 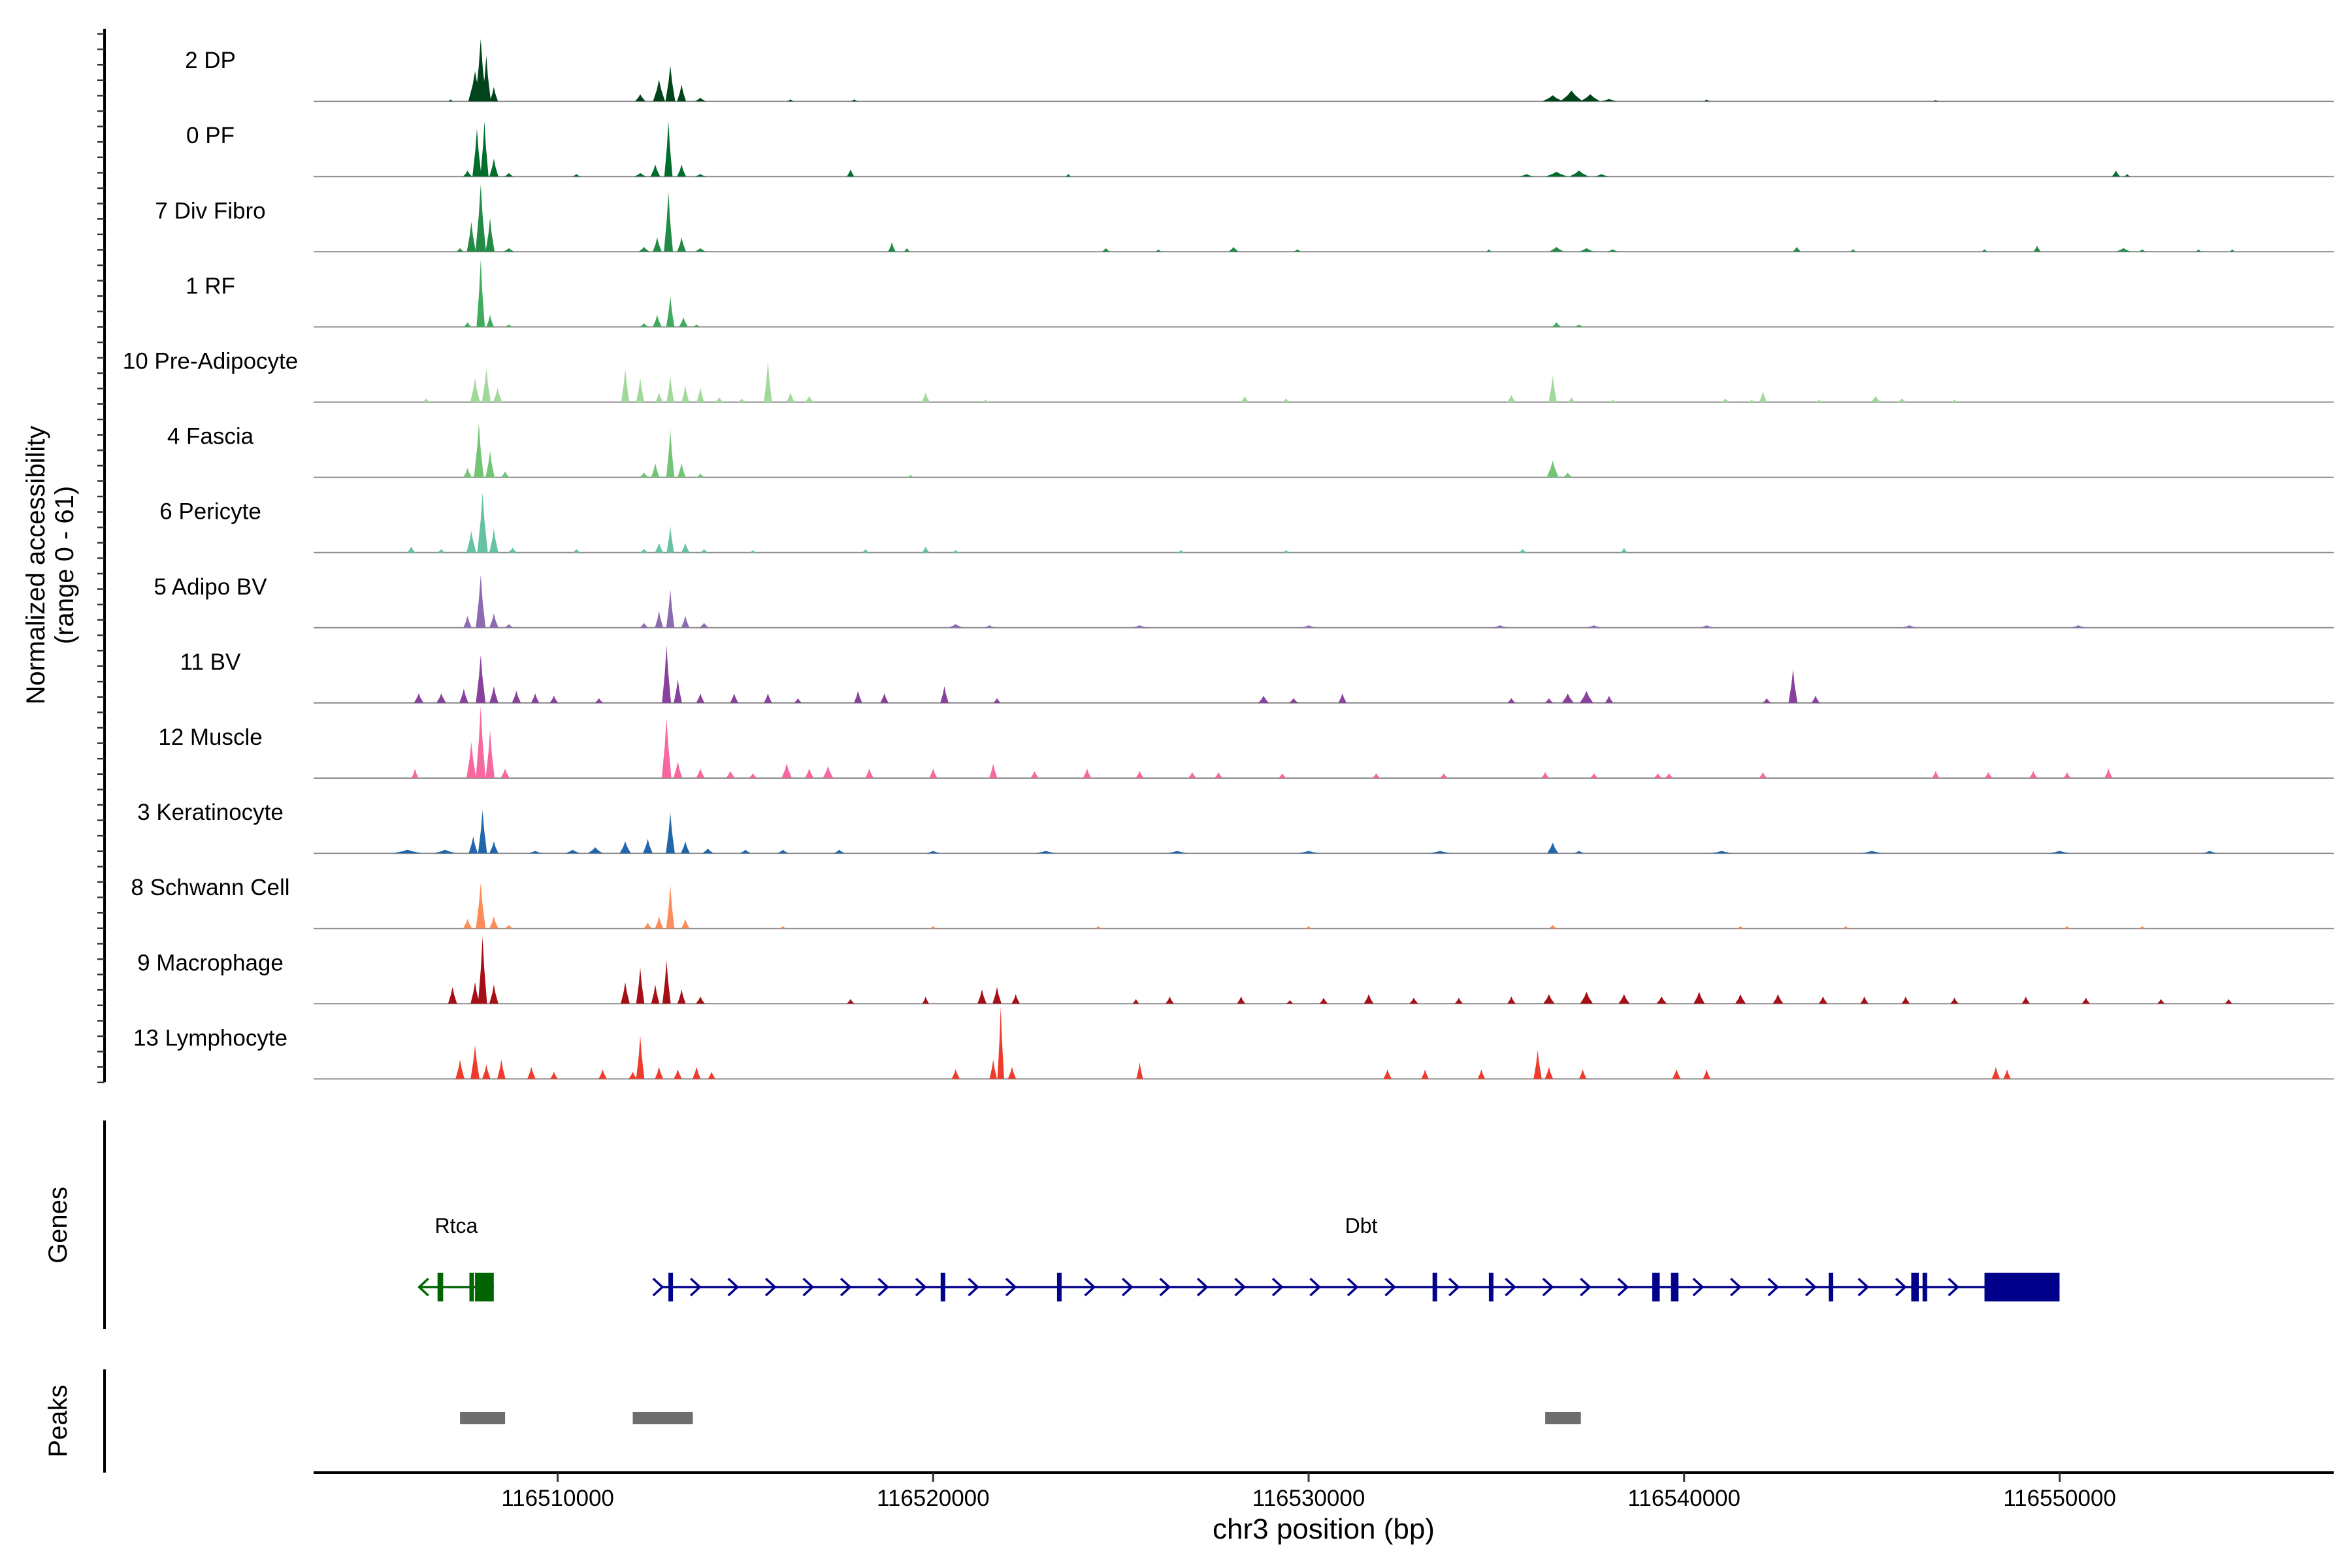 I want to click on x-tick-label: 116540000, so click(x=1683, y=1498).